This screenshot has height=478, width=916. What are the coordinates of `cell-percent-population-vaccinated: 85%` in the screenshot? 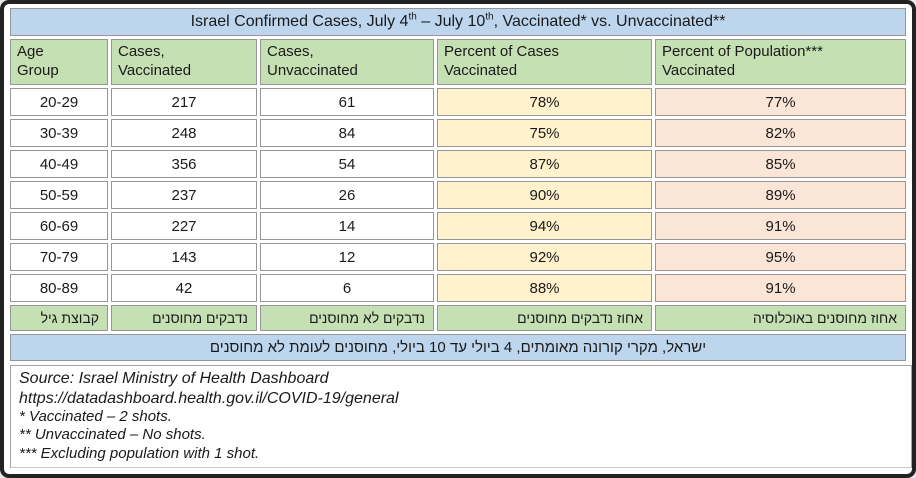 It's located at (781, 164).